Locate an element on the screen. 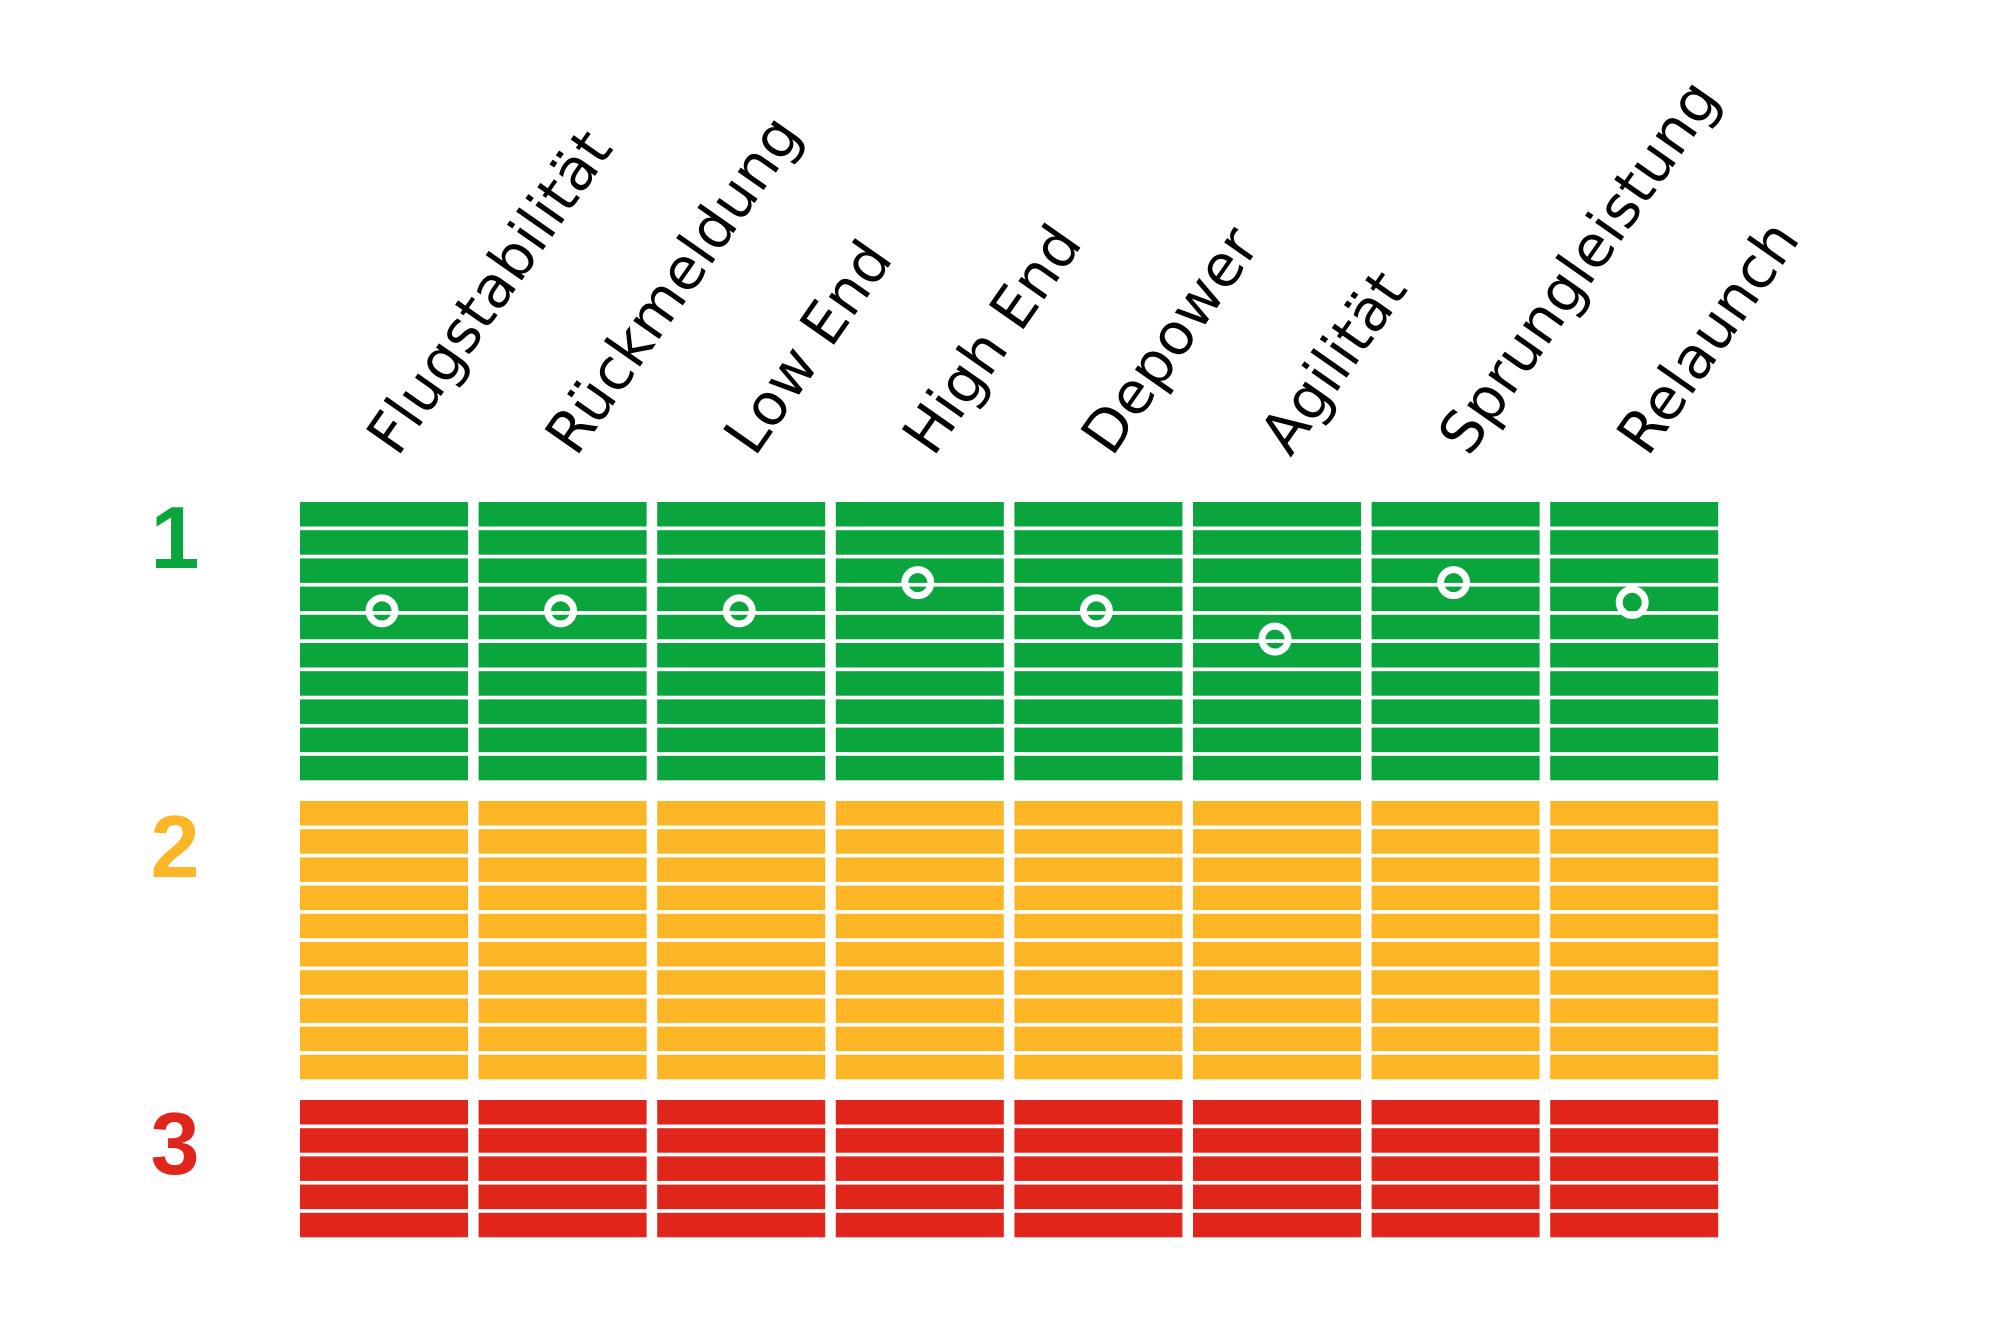  column-label: Agilität is located at coordinates (1333, 362).